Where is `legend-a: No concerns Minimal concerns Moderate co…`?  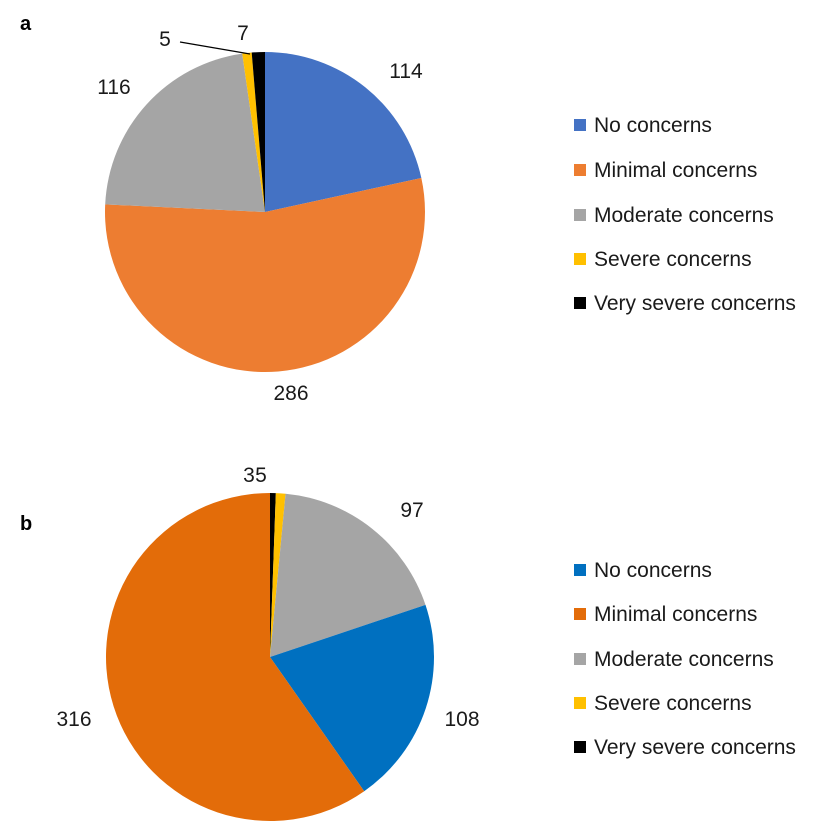 legend-a: No concerns Minimal concerns Moderate co… is located at coordinates (685, 214).